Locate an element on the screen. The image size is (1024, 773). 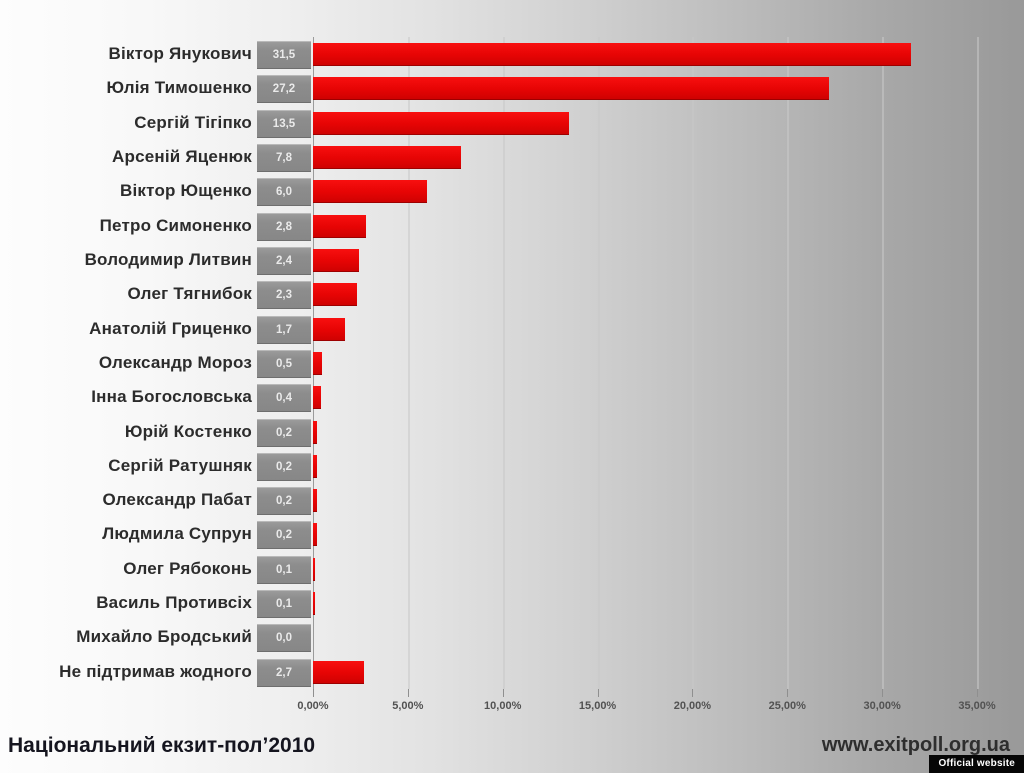
candidate-name-label: Юлія Тимошенко is located at coordinates (179, 88).